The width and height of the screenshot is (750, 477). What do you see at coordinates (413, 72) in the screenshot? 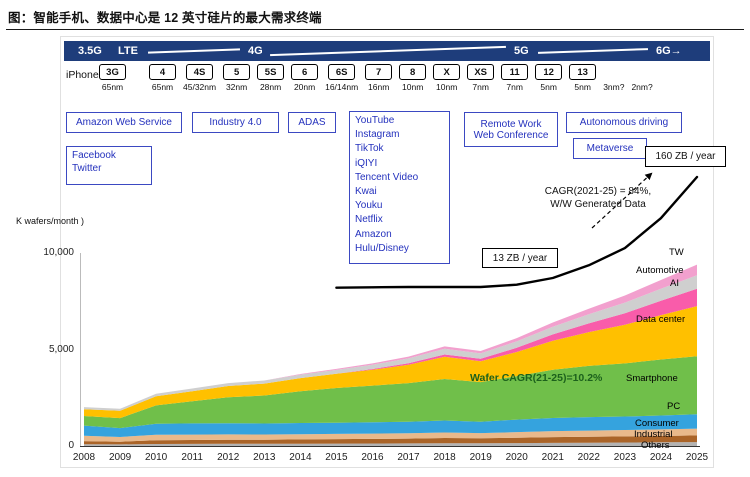
I see `iphone-model-box: 8` at bounding box center [413, 72].